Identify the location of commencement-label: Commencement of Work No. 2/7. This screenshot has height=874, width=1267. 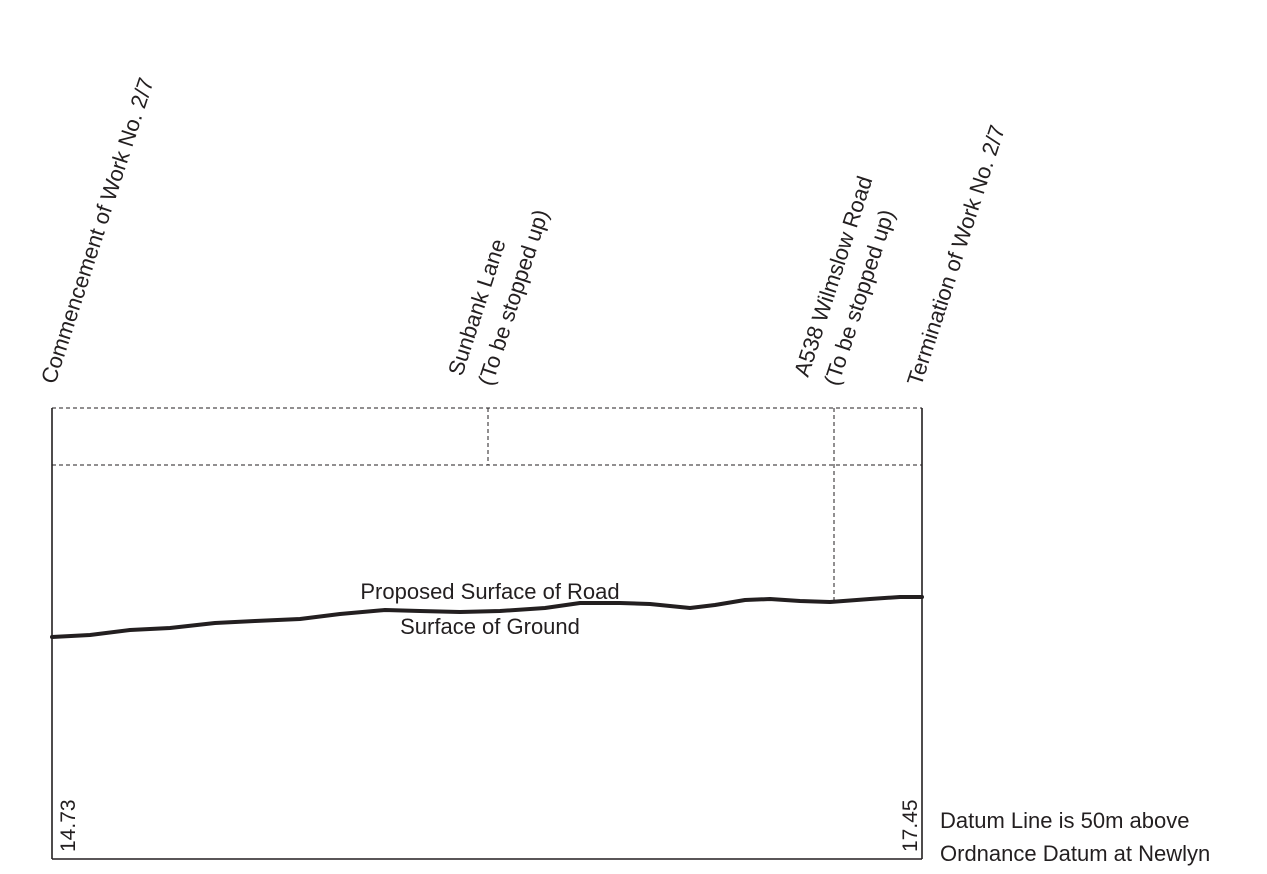
(97, 231).